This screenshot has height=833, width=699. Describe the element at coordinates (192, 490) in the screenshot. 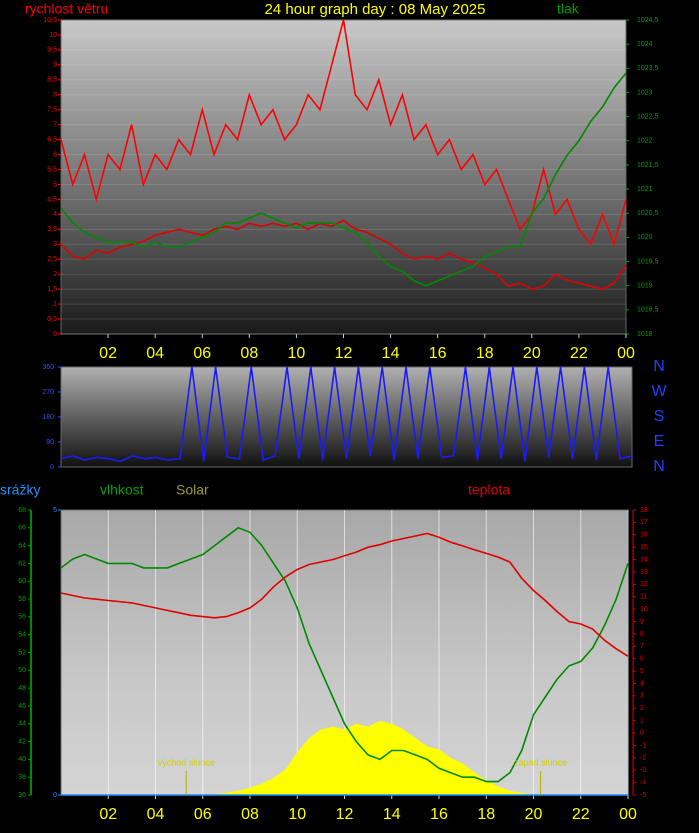

I see `solar-label: Solar` at that location.